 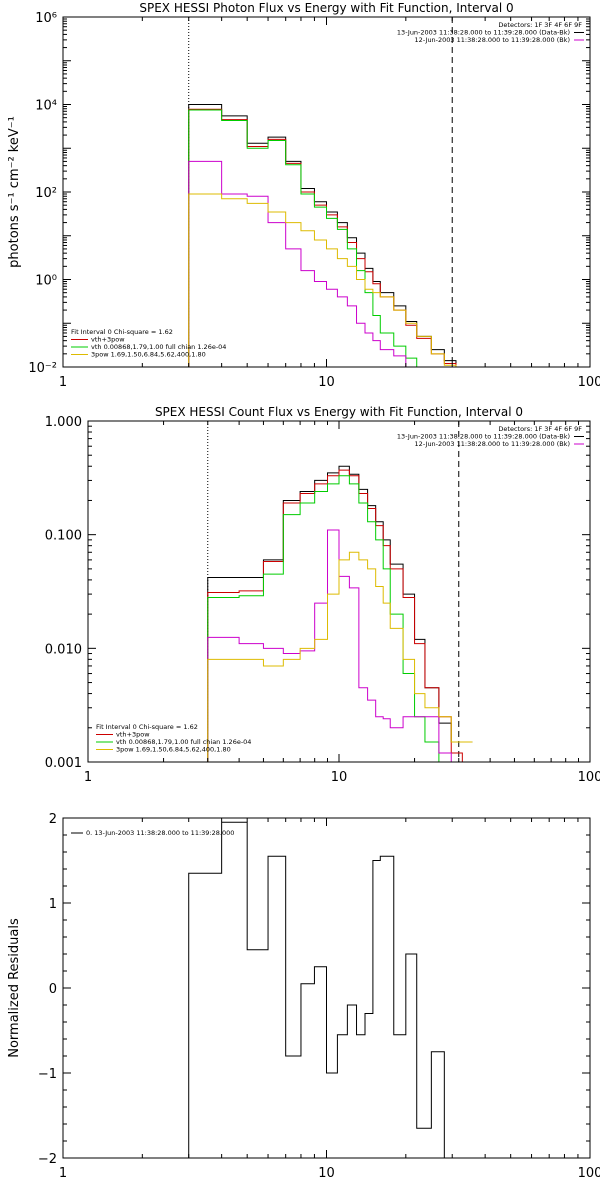 What do you see at coordinates (53, 904) in the screenshot?
I see `y-tick-label: 1` at bounding box center [53, 904].